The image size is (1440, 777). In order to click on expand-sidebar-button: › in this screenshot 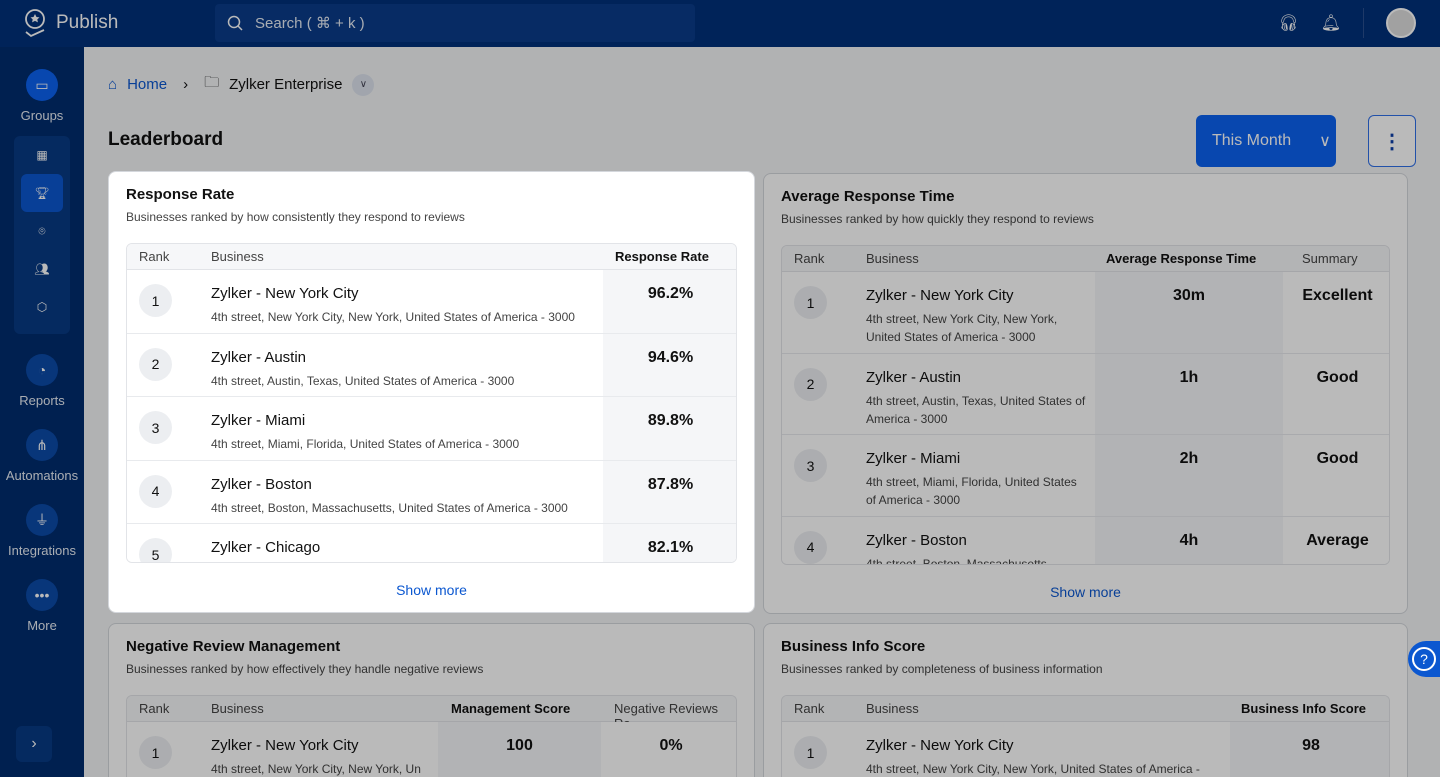, I will do `click(34, 744)`.